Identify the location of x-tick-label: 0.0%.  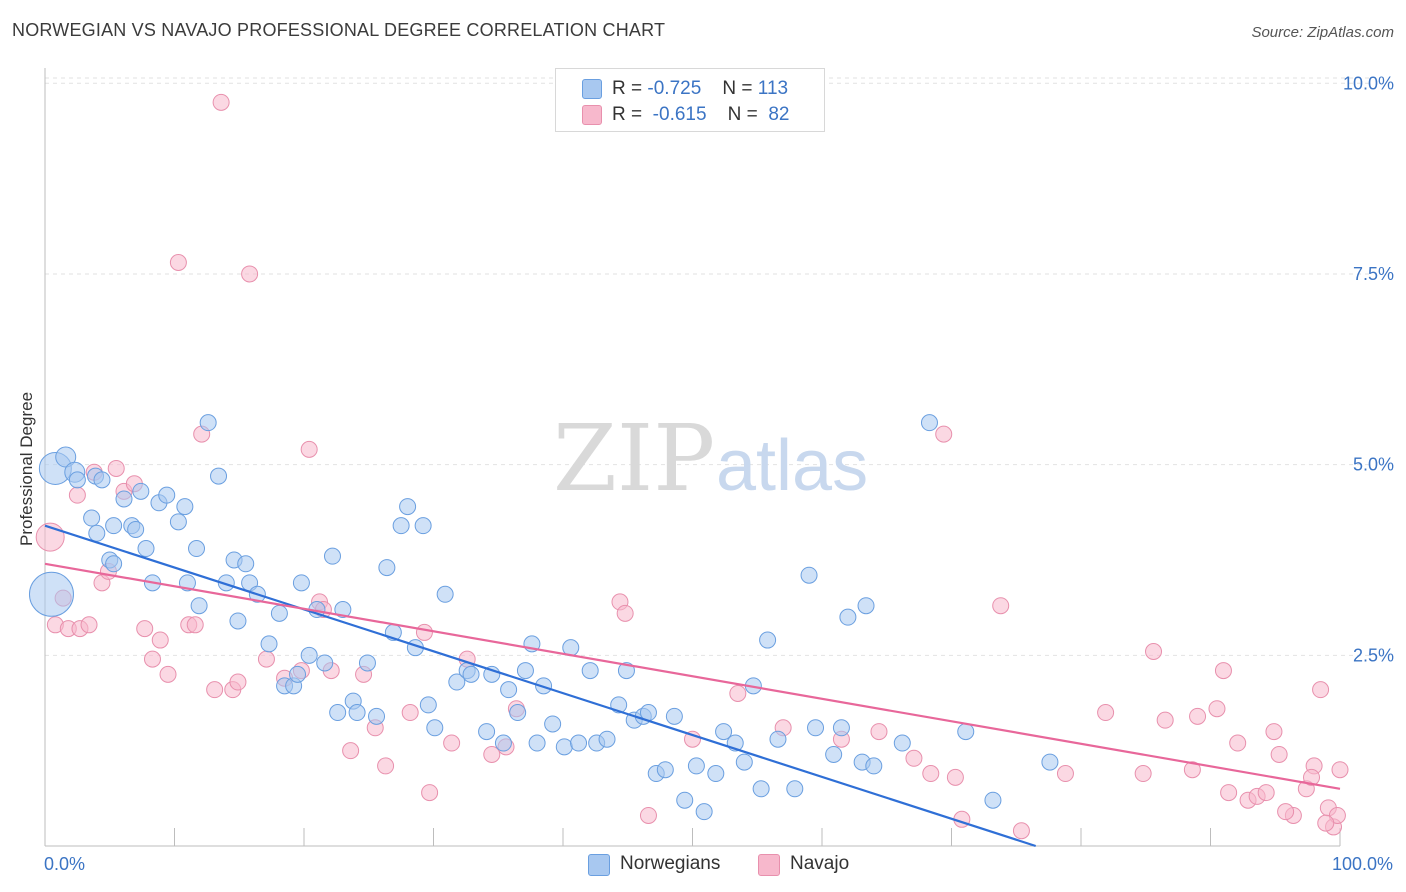
(64, 864).